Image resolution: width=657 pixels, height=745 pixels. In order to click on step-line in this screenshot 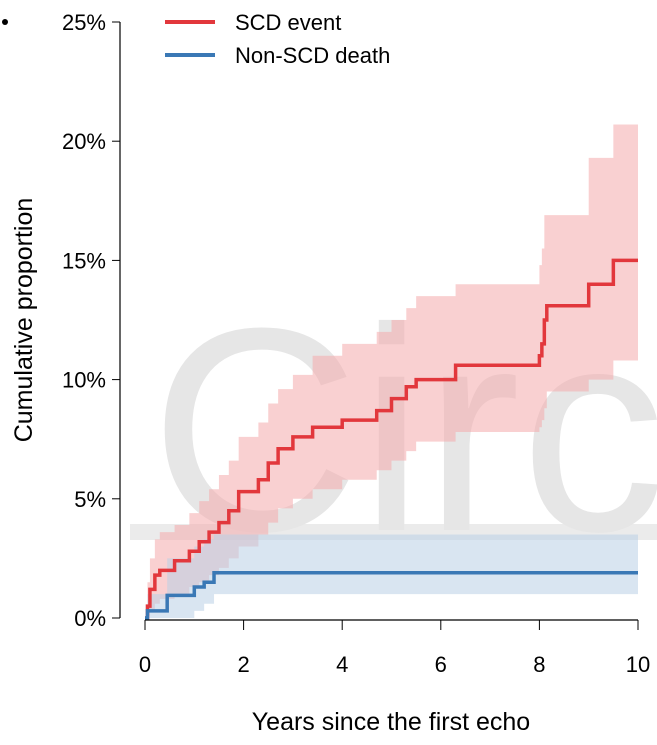, I will do `click(391, 595)`.